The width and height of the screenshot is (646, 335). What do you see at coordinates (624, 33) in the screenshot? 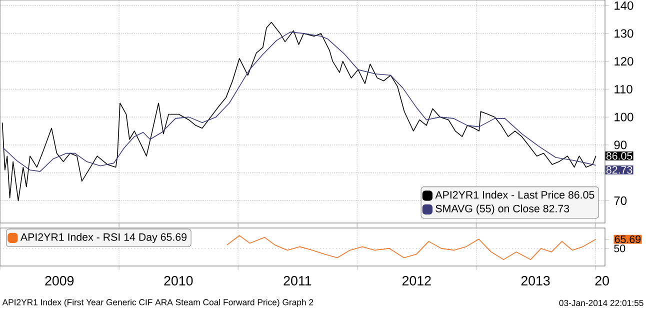
I see `y-tick-label: 130` at bounding box center [624, 33].